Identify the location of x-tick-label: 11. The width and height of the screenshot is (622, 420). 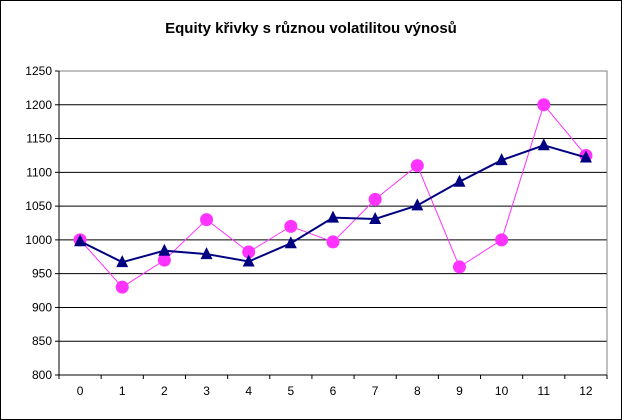
(544, 391).